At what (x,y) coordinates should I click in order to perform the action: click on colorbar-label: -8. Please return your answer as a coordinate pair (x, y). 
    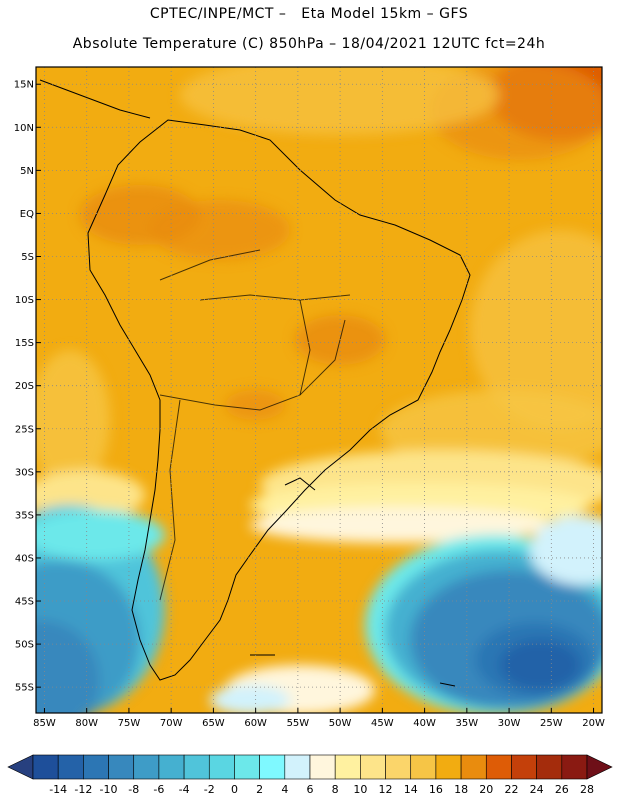
    Looking at the image, I should click on (133, 789).